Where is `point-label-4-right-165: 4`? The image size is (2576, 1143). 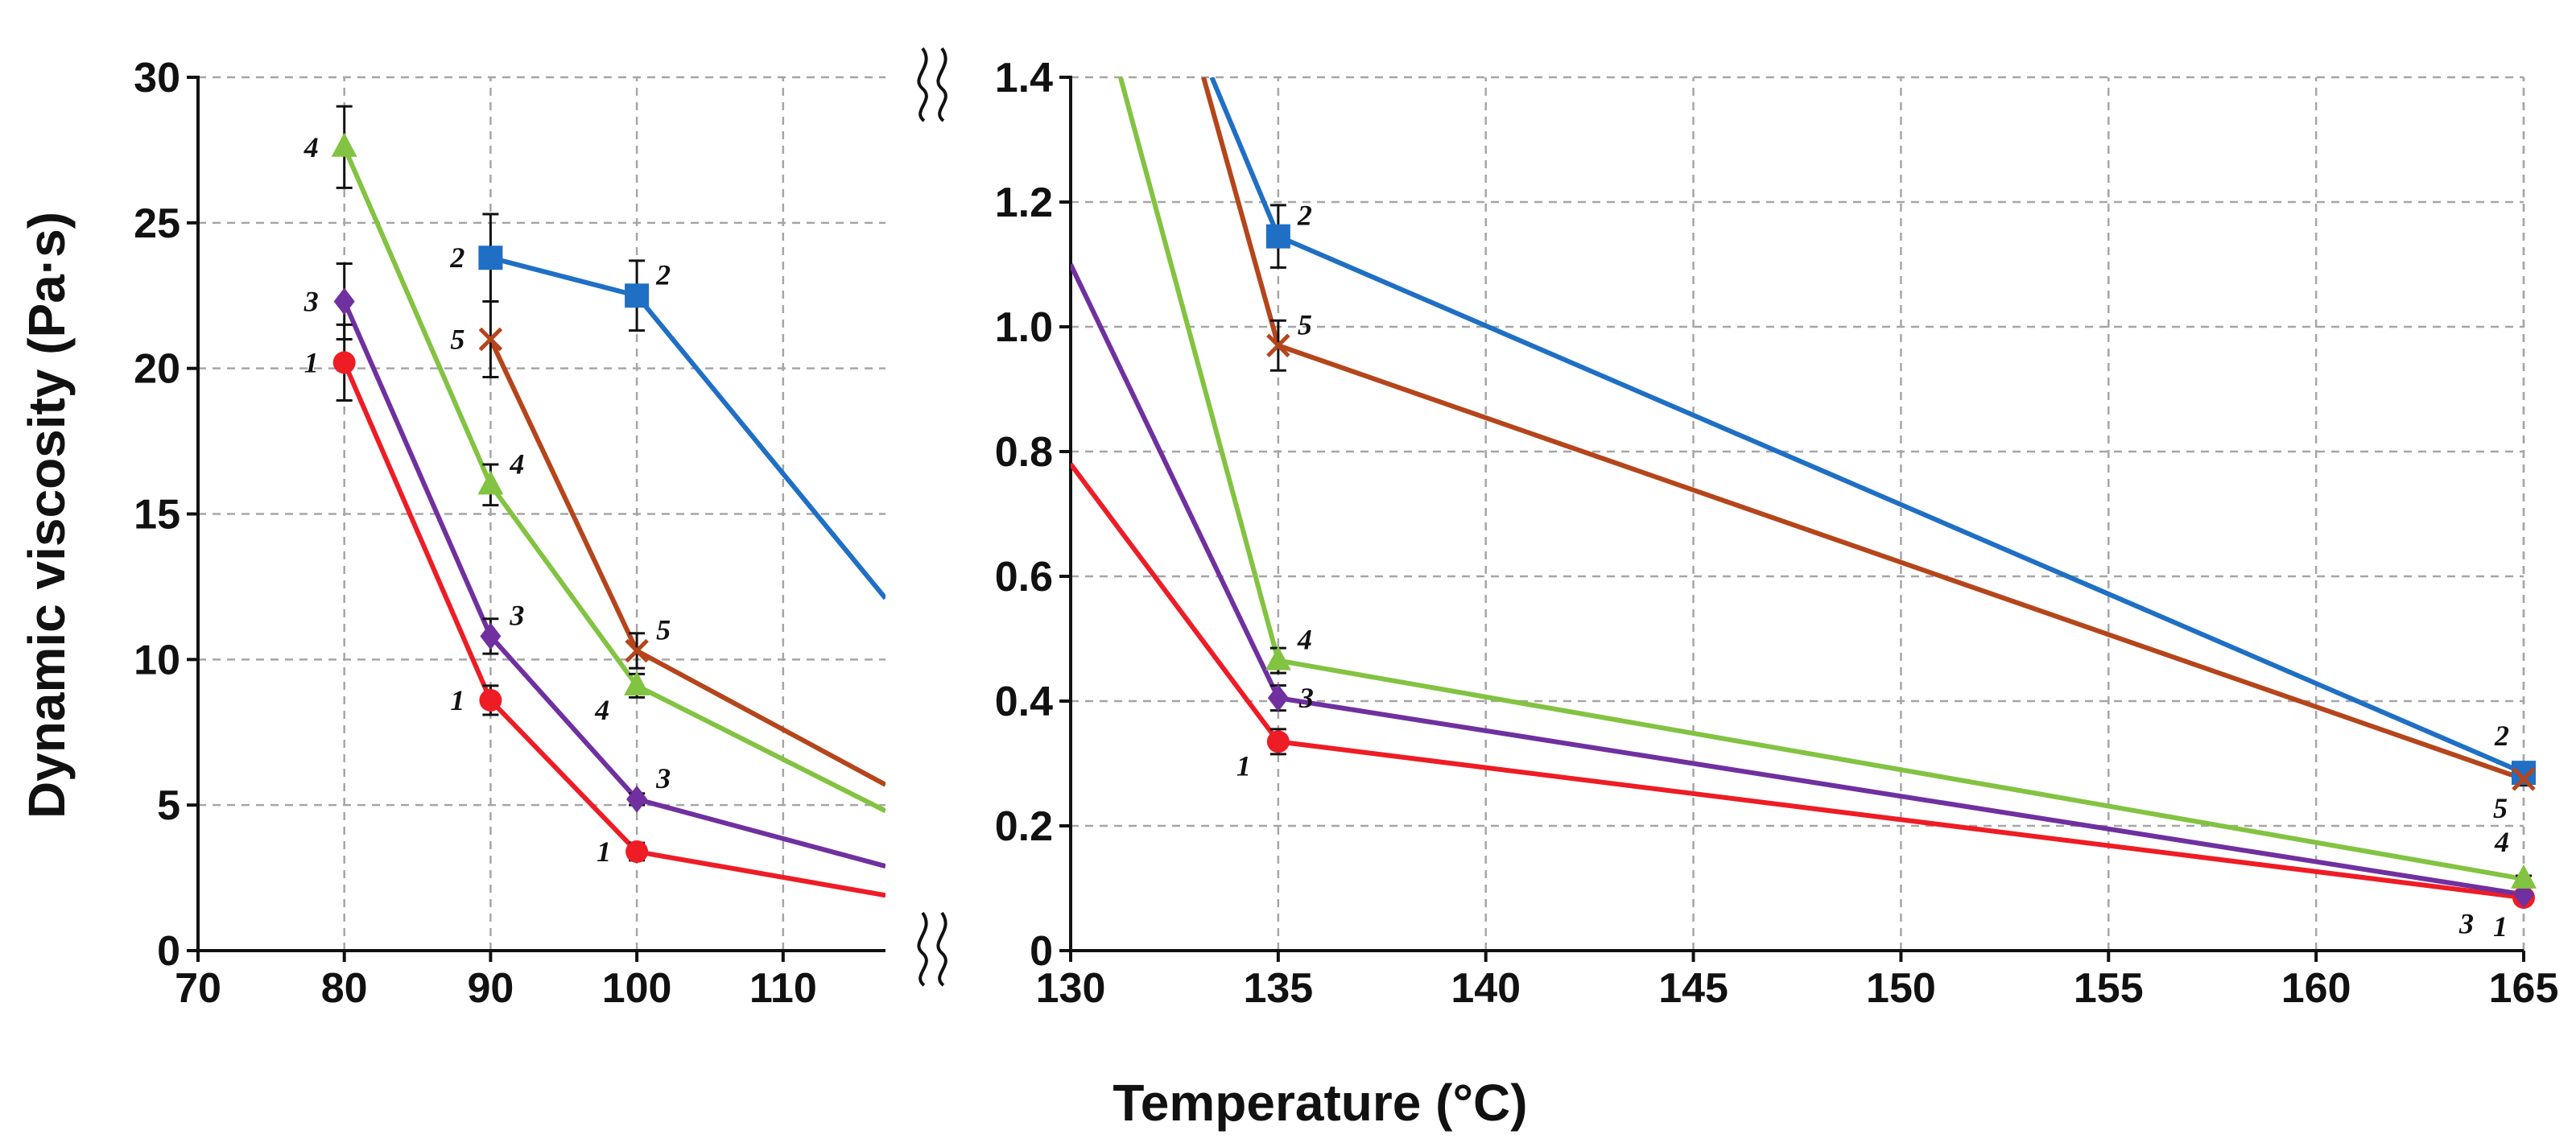 point-label-4-right-165: 4 is located at coordinates (2501, 842).